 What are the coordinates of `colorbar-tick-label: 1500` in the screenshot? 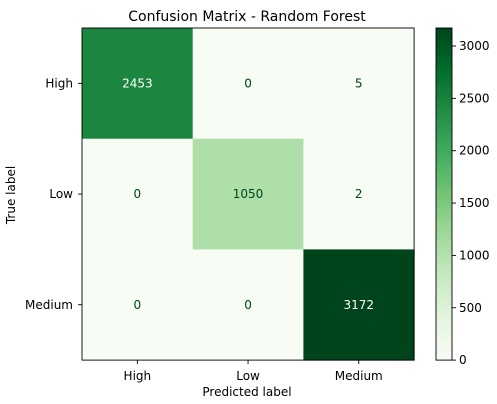 It's located at (474, 203).